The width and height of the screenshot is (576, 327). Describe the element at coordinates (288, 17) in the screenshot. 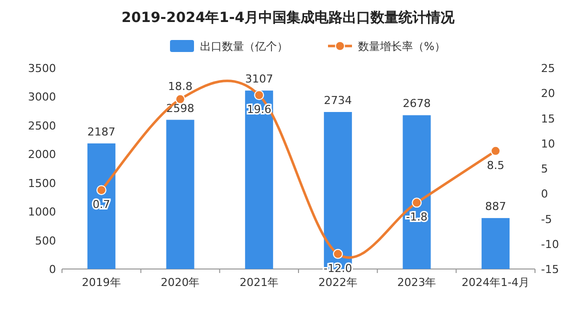

I see `chart-title: 2019-2024年1-4月中国集成电路出口数量统计情况` at that location.